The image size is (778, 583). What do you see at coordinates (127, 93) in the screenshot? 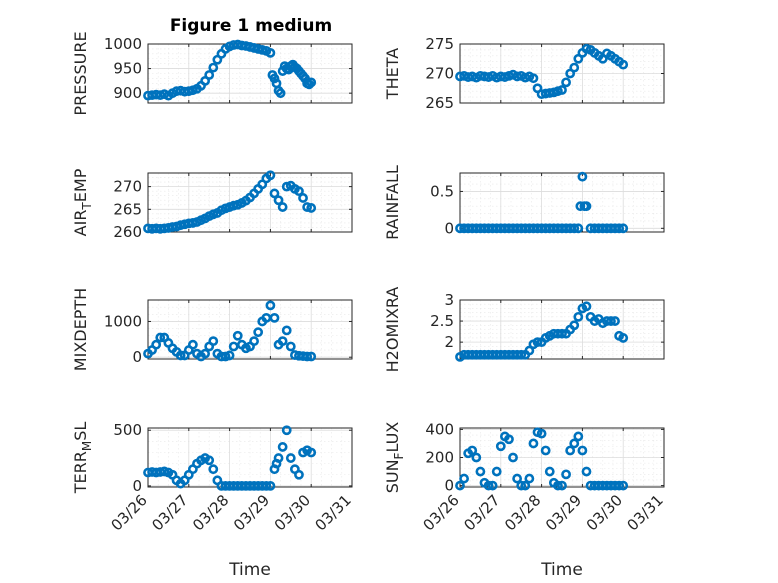
I see `y-tick-label: 900` at bounding box center [127, 93].